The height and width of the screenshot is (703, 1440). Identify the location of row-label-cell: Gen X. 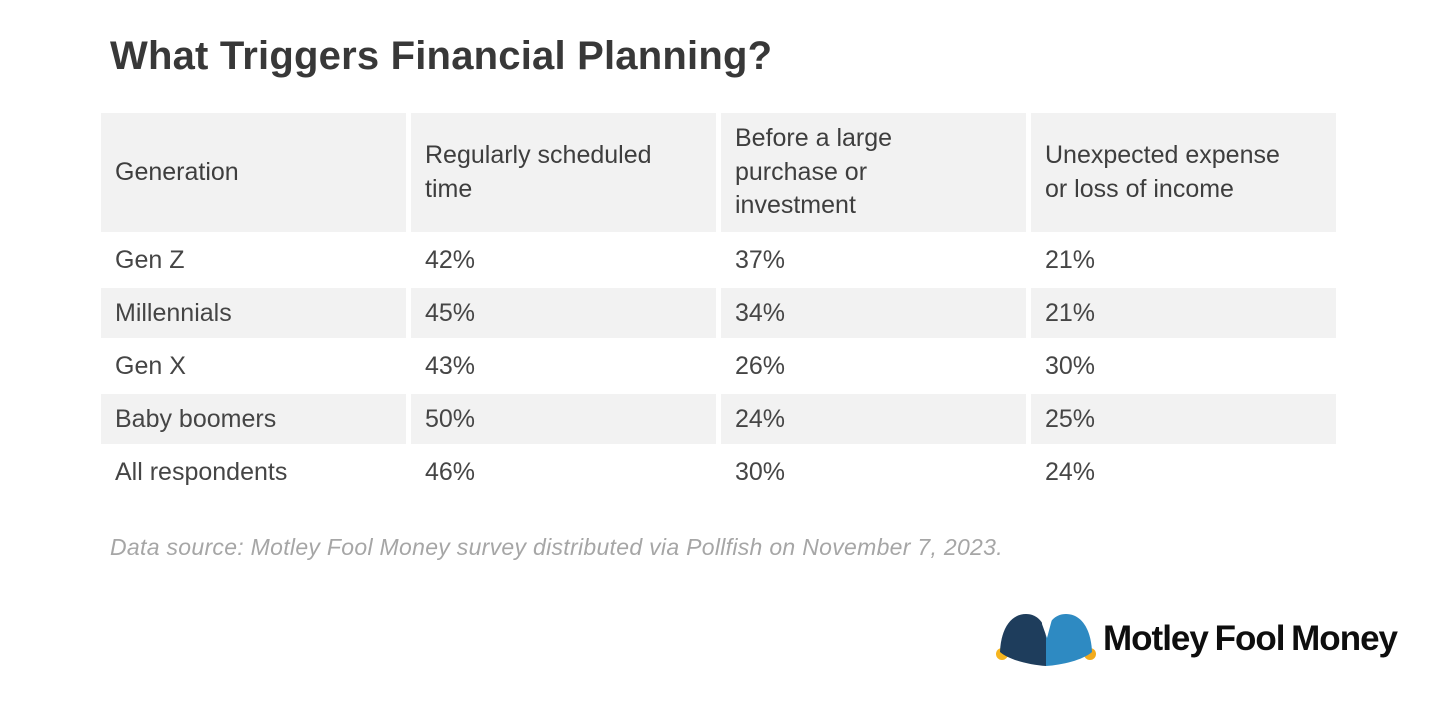
(150, 365).